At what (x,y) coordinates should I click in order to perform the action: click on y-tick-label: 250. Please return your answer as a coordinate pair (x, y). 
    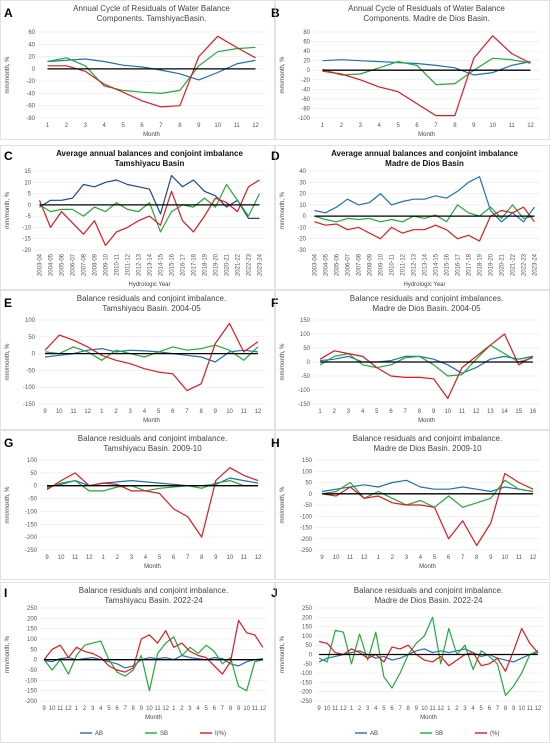
    Looking at the image, I should click on (307, 609).